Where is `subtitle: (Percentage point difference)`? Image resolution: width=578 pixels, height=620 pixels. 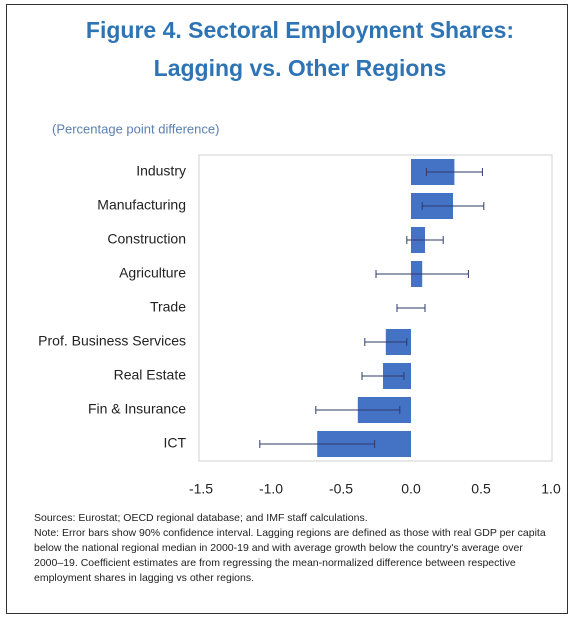
subtitle: (Percentage point difference) is located at coordinates (135, 128).